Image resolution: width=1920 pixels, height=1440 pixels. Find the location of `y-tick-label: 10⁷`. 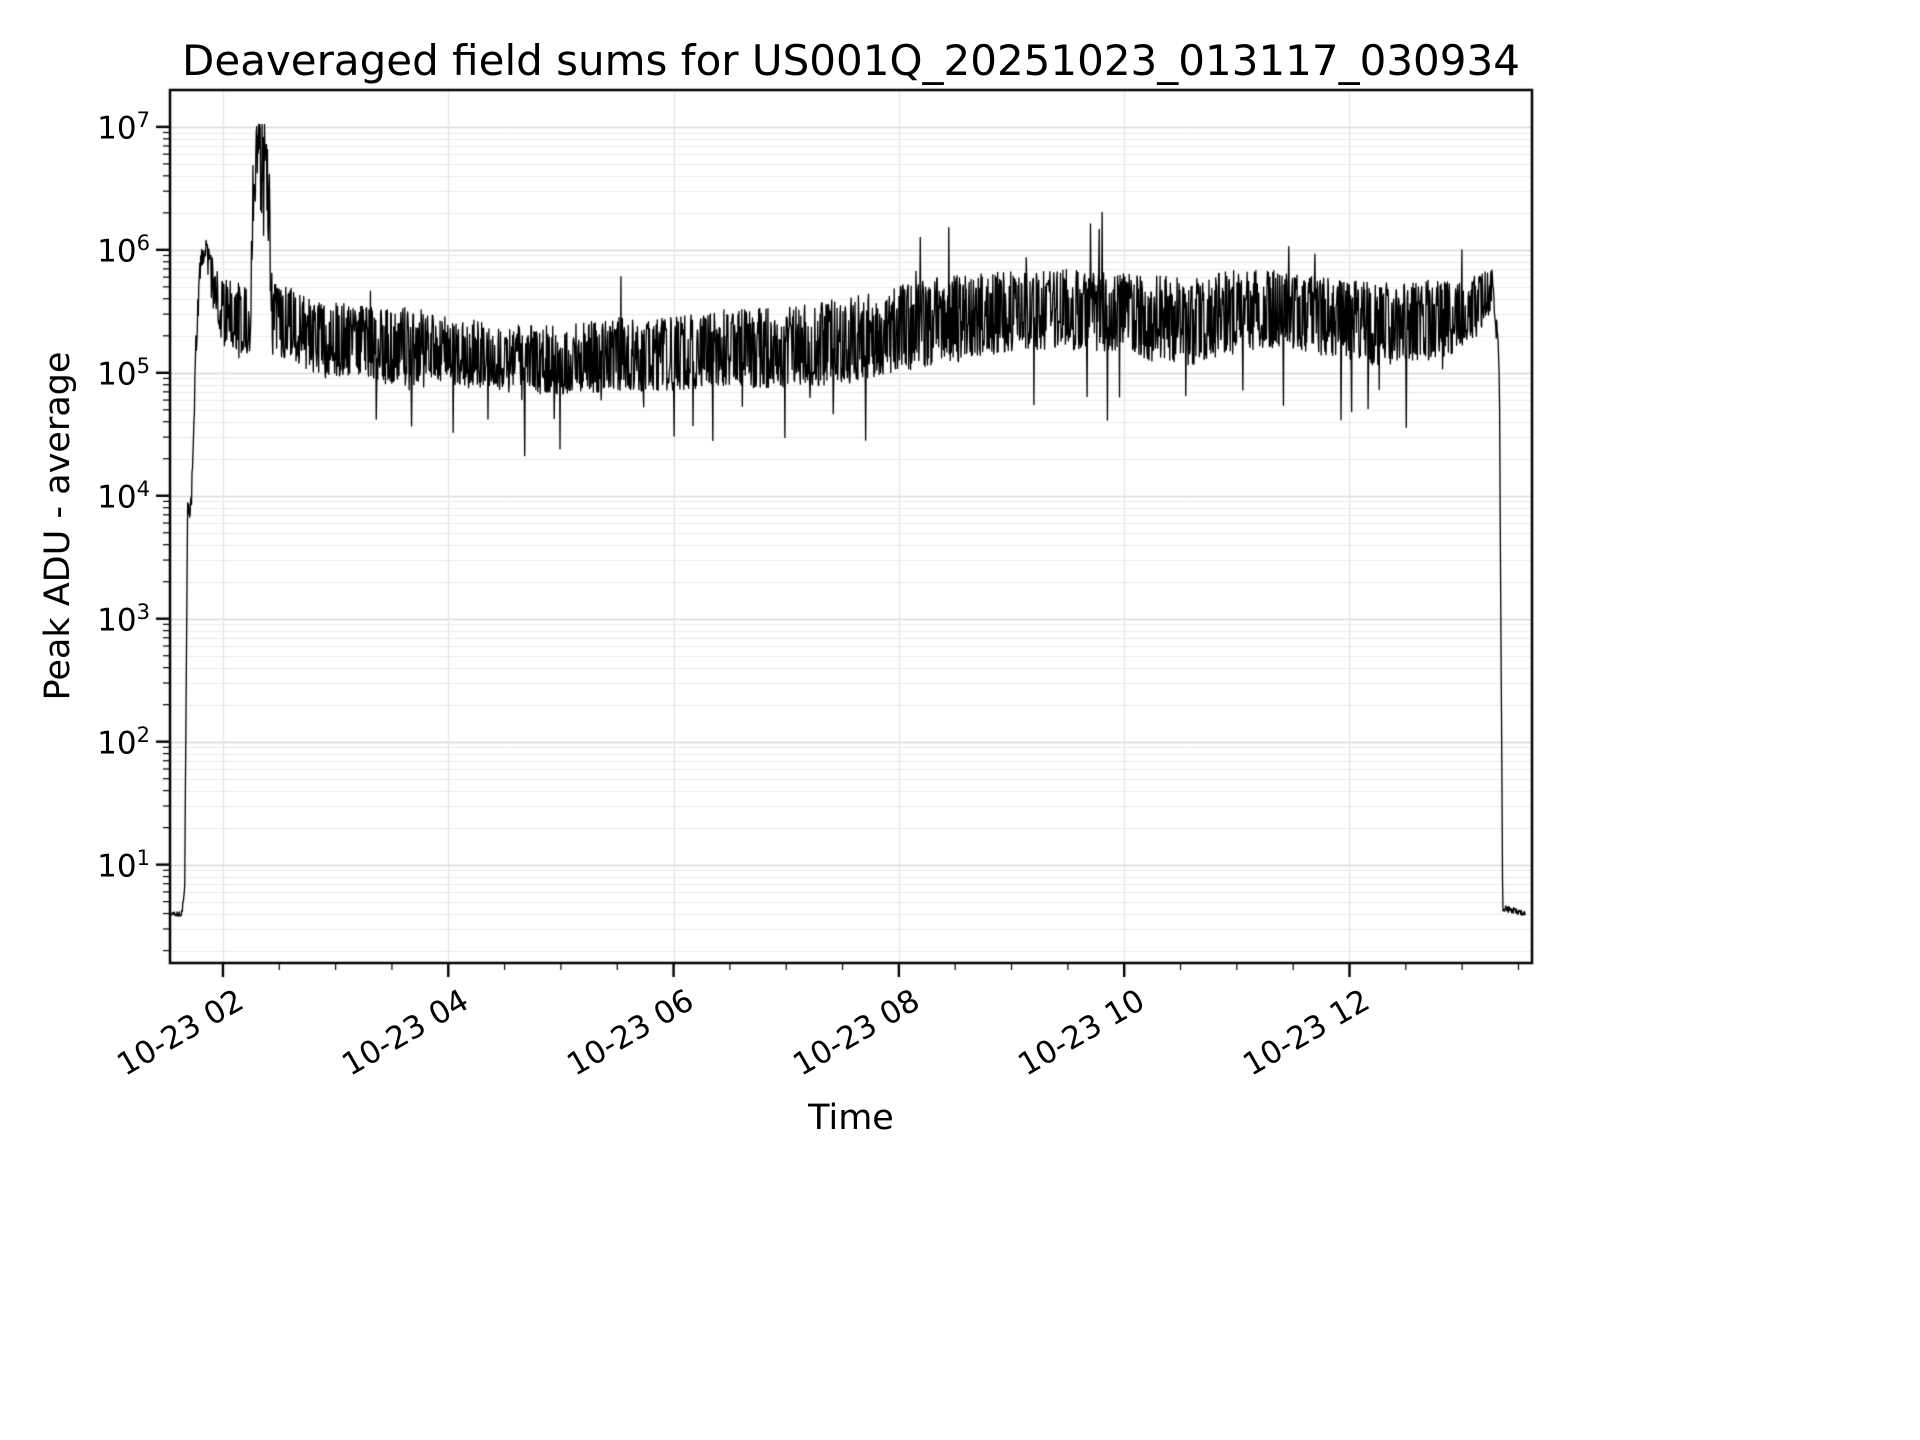

y-tick-label: 10⁷ is located at coordinates (123, 126).